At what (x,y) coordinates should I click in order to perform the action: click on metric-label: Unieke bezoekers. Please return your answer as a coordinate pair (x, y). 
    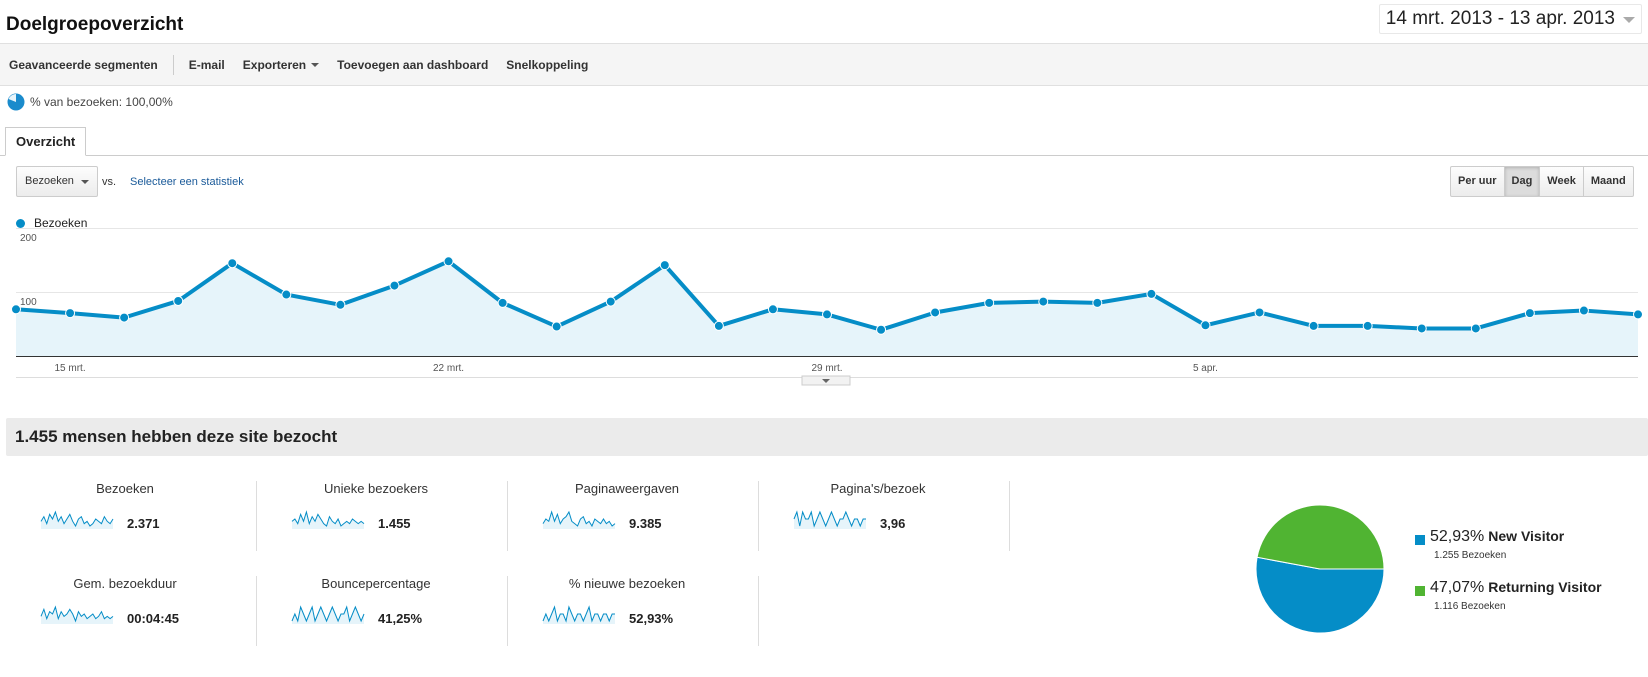
    Looking at the image, I should click on (376, 488).